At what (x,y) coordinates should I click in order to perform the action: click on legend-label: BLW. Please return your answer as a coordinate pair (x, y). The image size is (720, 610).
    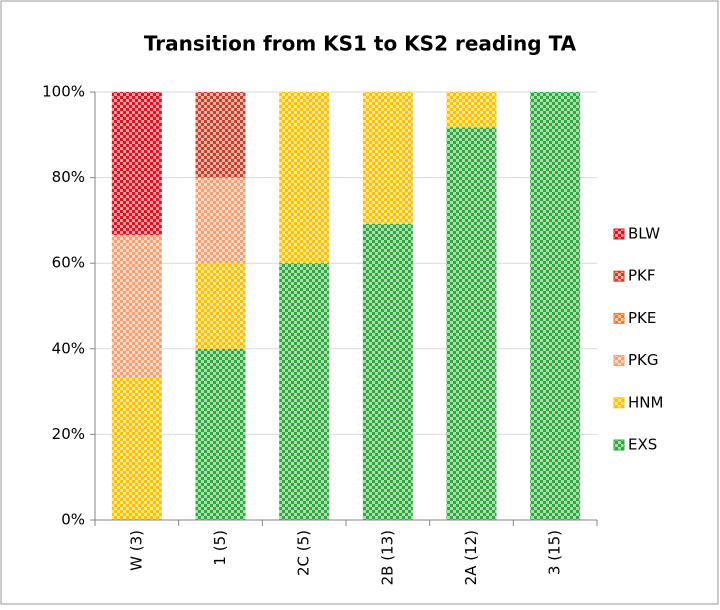
    Looking at the image, I should click on (644, 234).